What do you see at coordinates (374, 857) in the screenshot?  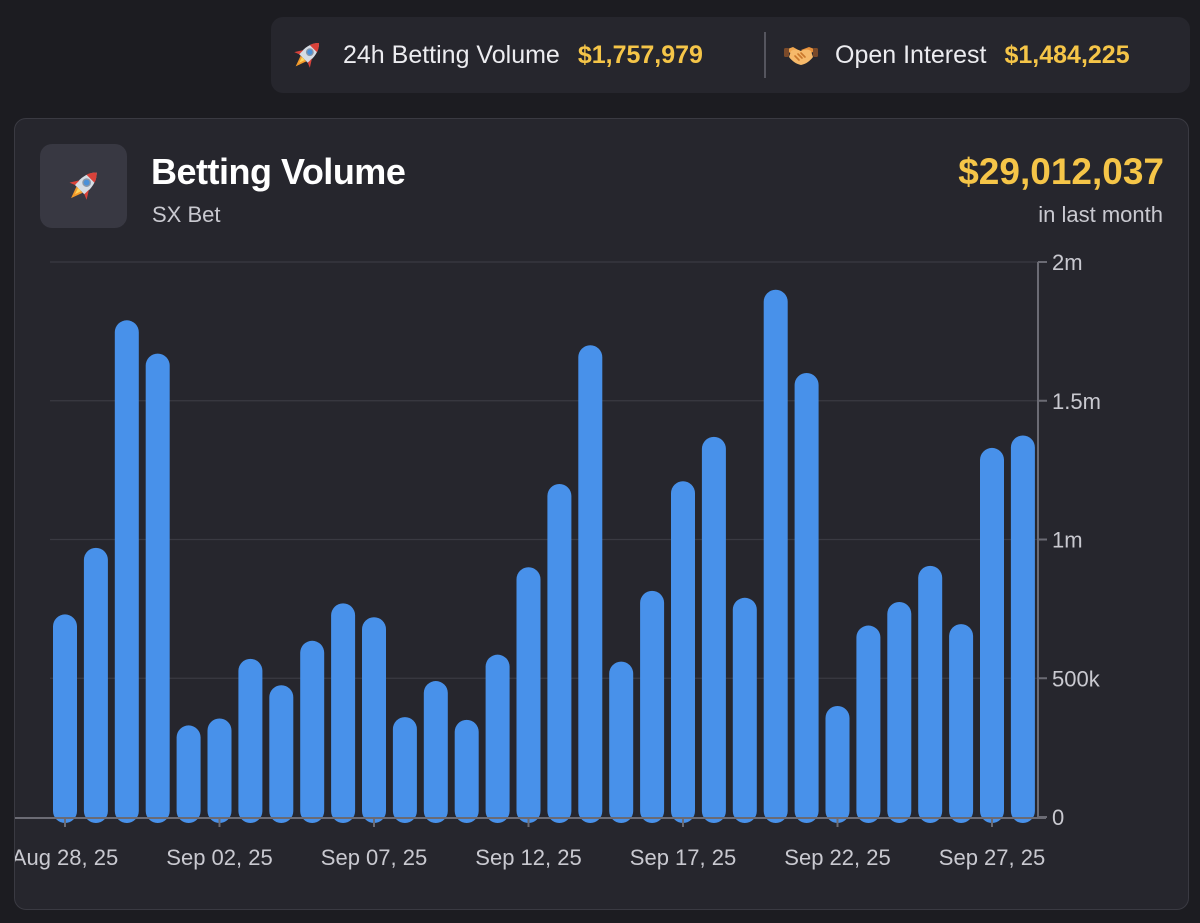 I see `x-tick-label: Sep 07, 25` at bounding box center [374, 857].